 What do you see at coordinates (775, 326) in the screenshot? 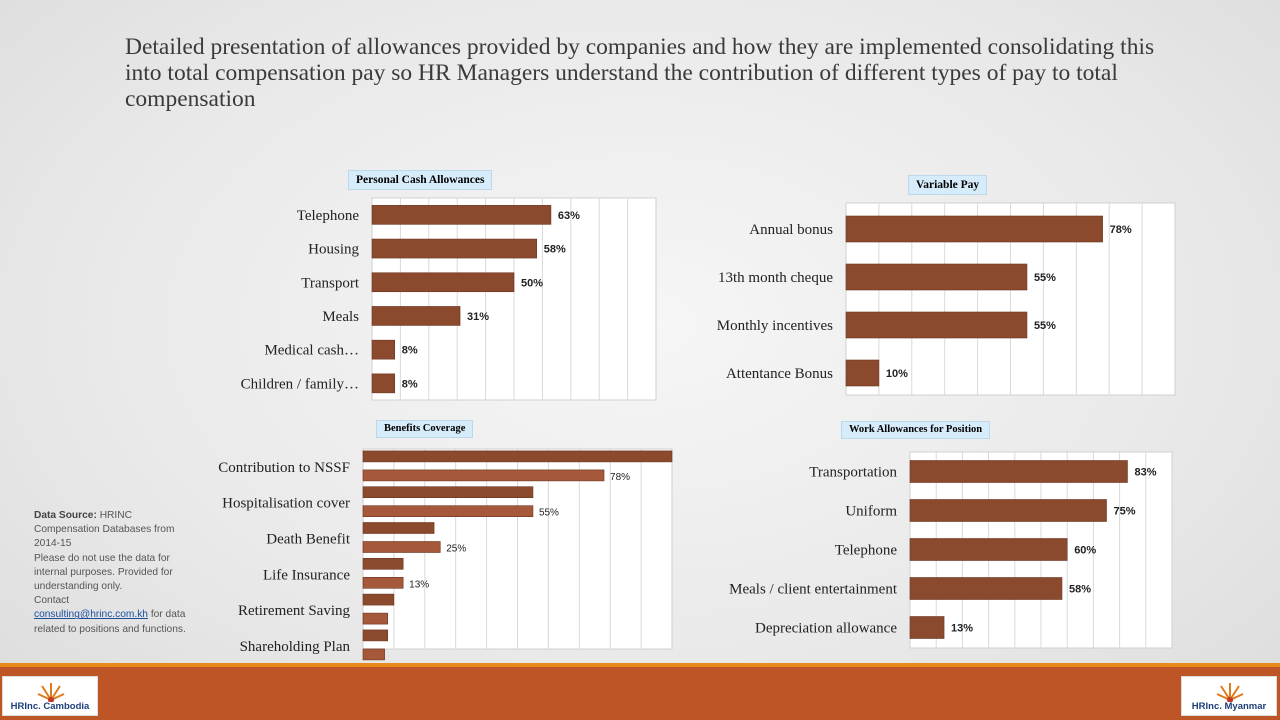
I see `variable-category-label: Monthly incentives` at bounding box center [775, 326].